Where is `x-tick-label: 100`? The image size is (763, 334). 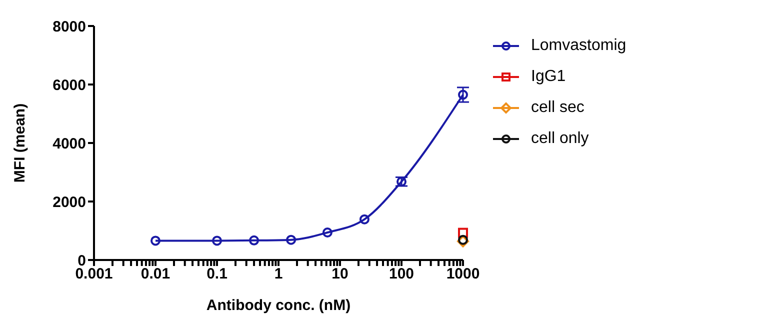
x-tick-label: 100 is located at coordinates (401, 274).